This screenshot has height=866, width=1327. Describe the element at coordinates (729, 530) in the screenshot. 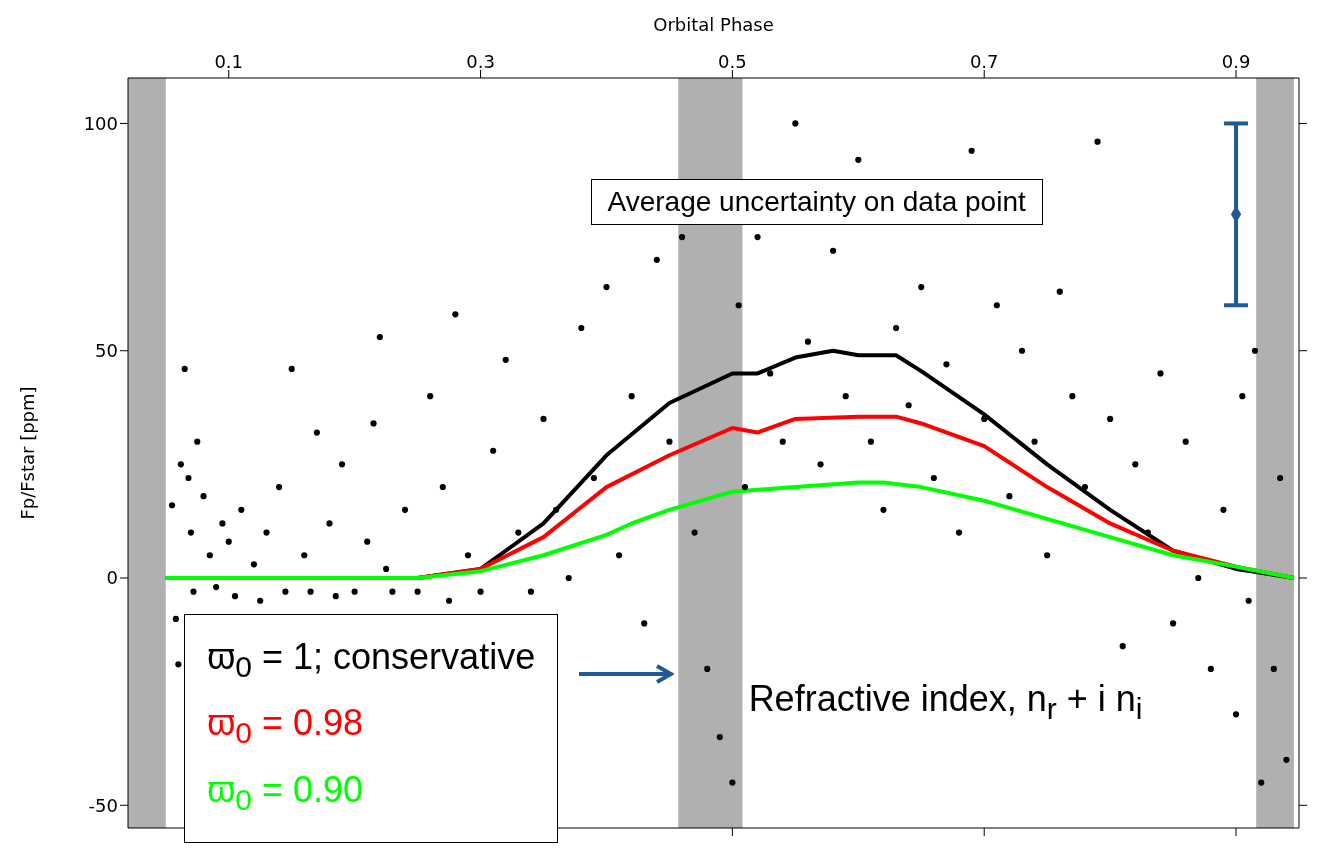

I see `line-series` at that location.